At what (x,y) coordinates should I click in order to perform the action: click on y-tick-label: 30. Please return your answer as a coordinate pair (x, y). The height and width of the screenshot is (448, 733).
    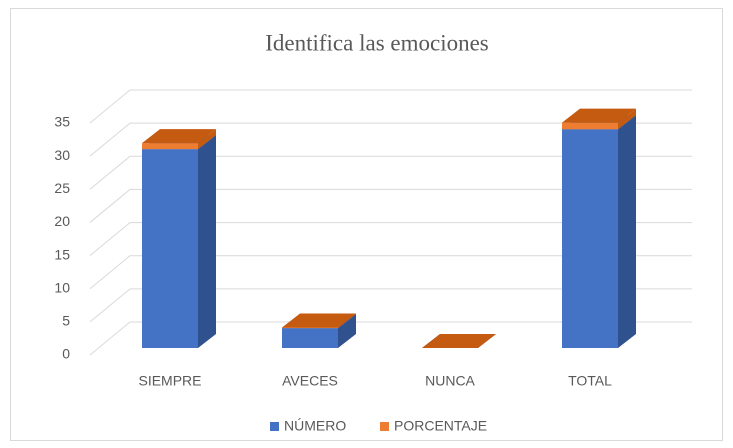
    Looking at the image, I should click on (62, 155).